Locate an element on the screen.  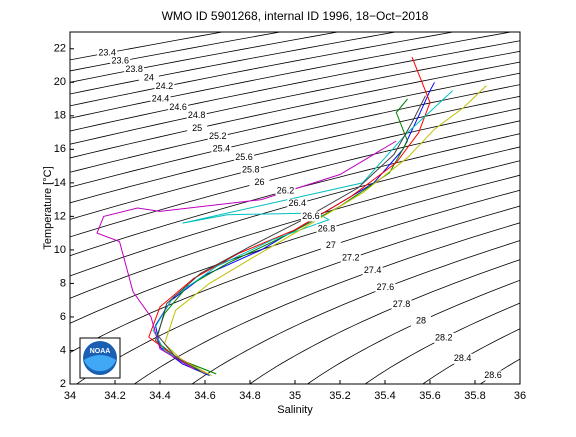
x-tick-label: 35.8 is located at coordinates (474, 396).